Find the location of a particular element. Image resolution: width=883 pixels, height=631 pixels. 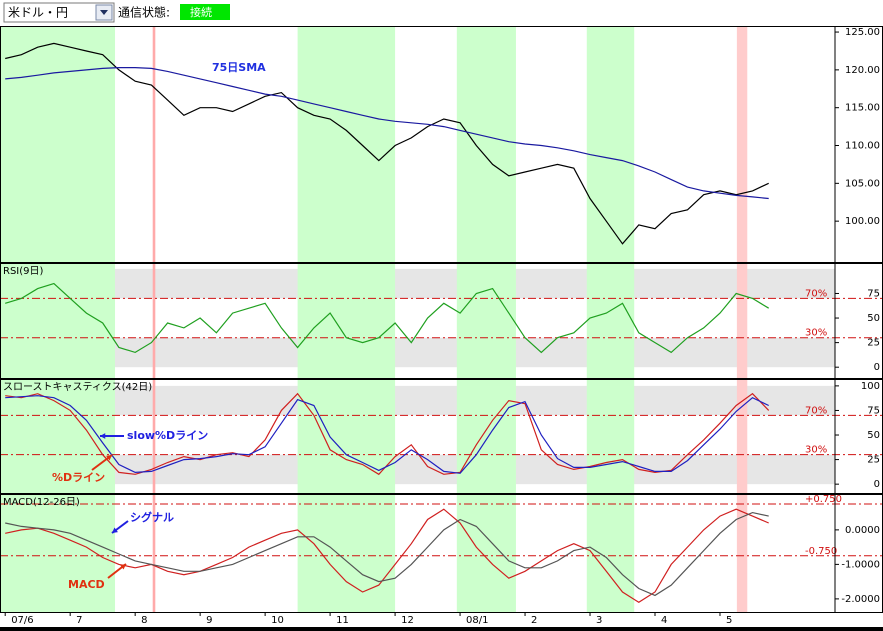

y-tick-label: 120.00 is located at coordinates (862, 70).